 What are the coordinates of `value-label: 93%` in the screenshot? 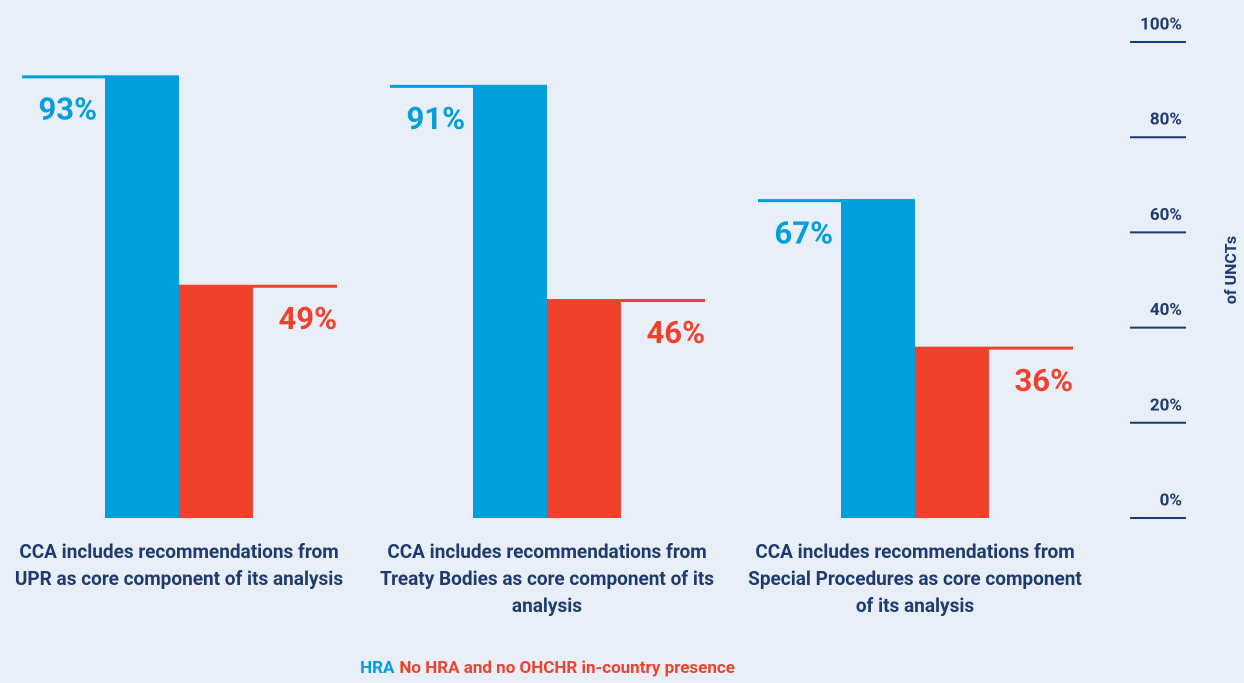 It's located at (68, 109).